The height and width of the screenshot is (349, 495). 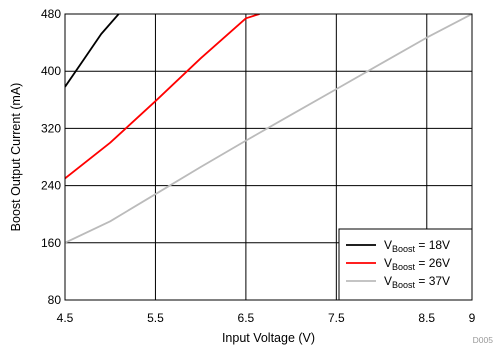 I want to click on x-tick-labels: 4.5 5.5 6.5 7.5 8.5 9, so click(x=266, y=318).